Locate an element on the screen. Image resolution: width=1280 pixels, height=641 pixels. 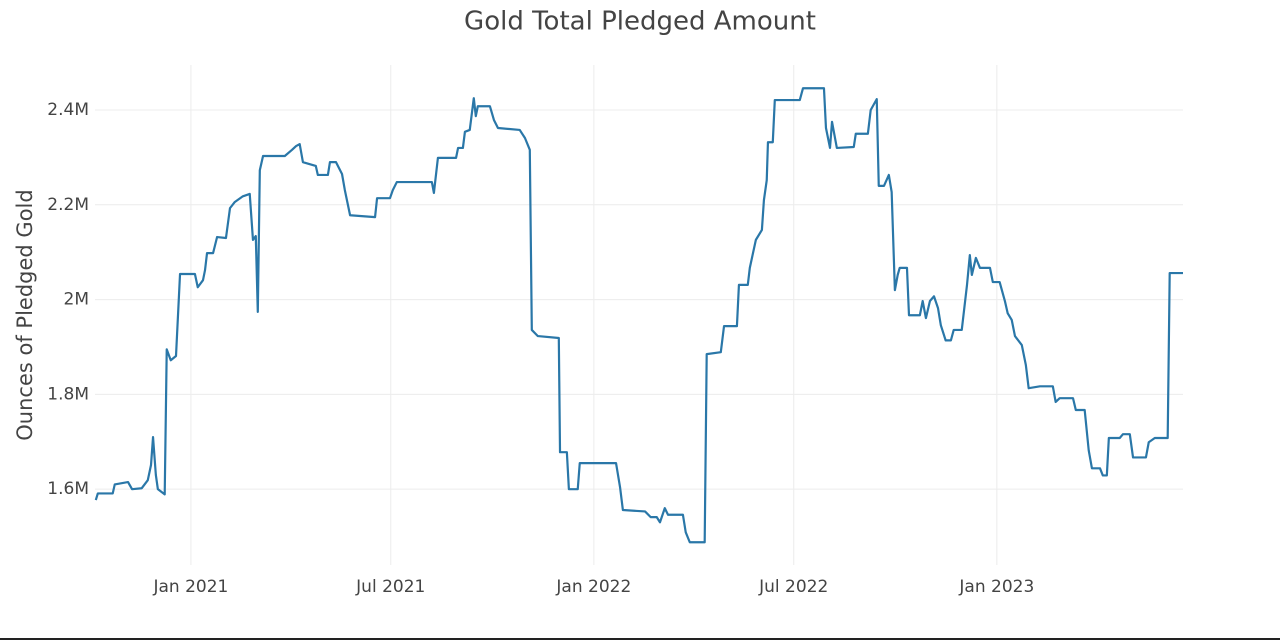
y-tick-label: 2.4M is located at coordinates (68, 110).